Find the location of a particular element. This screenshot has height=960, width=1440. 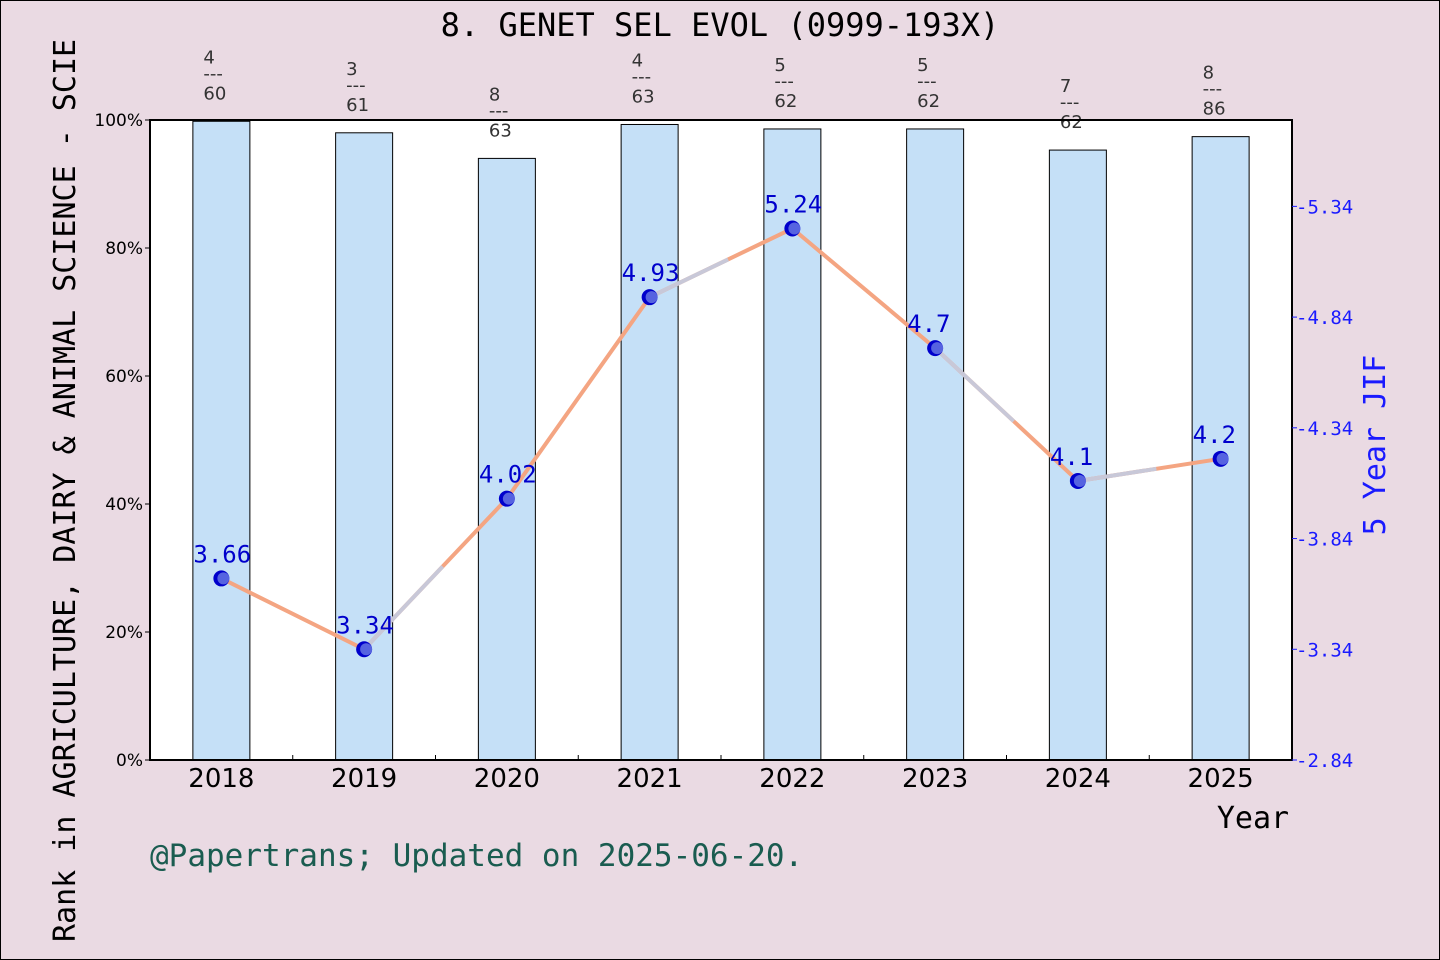

jif-value-label: 4.2 is located at coordinates (1214, 435).